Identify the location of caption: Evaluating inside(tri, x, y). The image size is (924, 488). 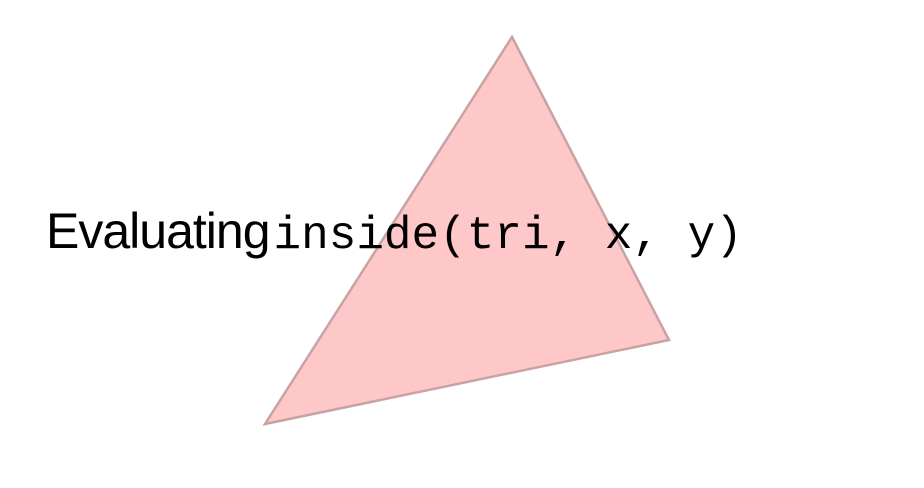
(394, 231).